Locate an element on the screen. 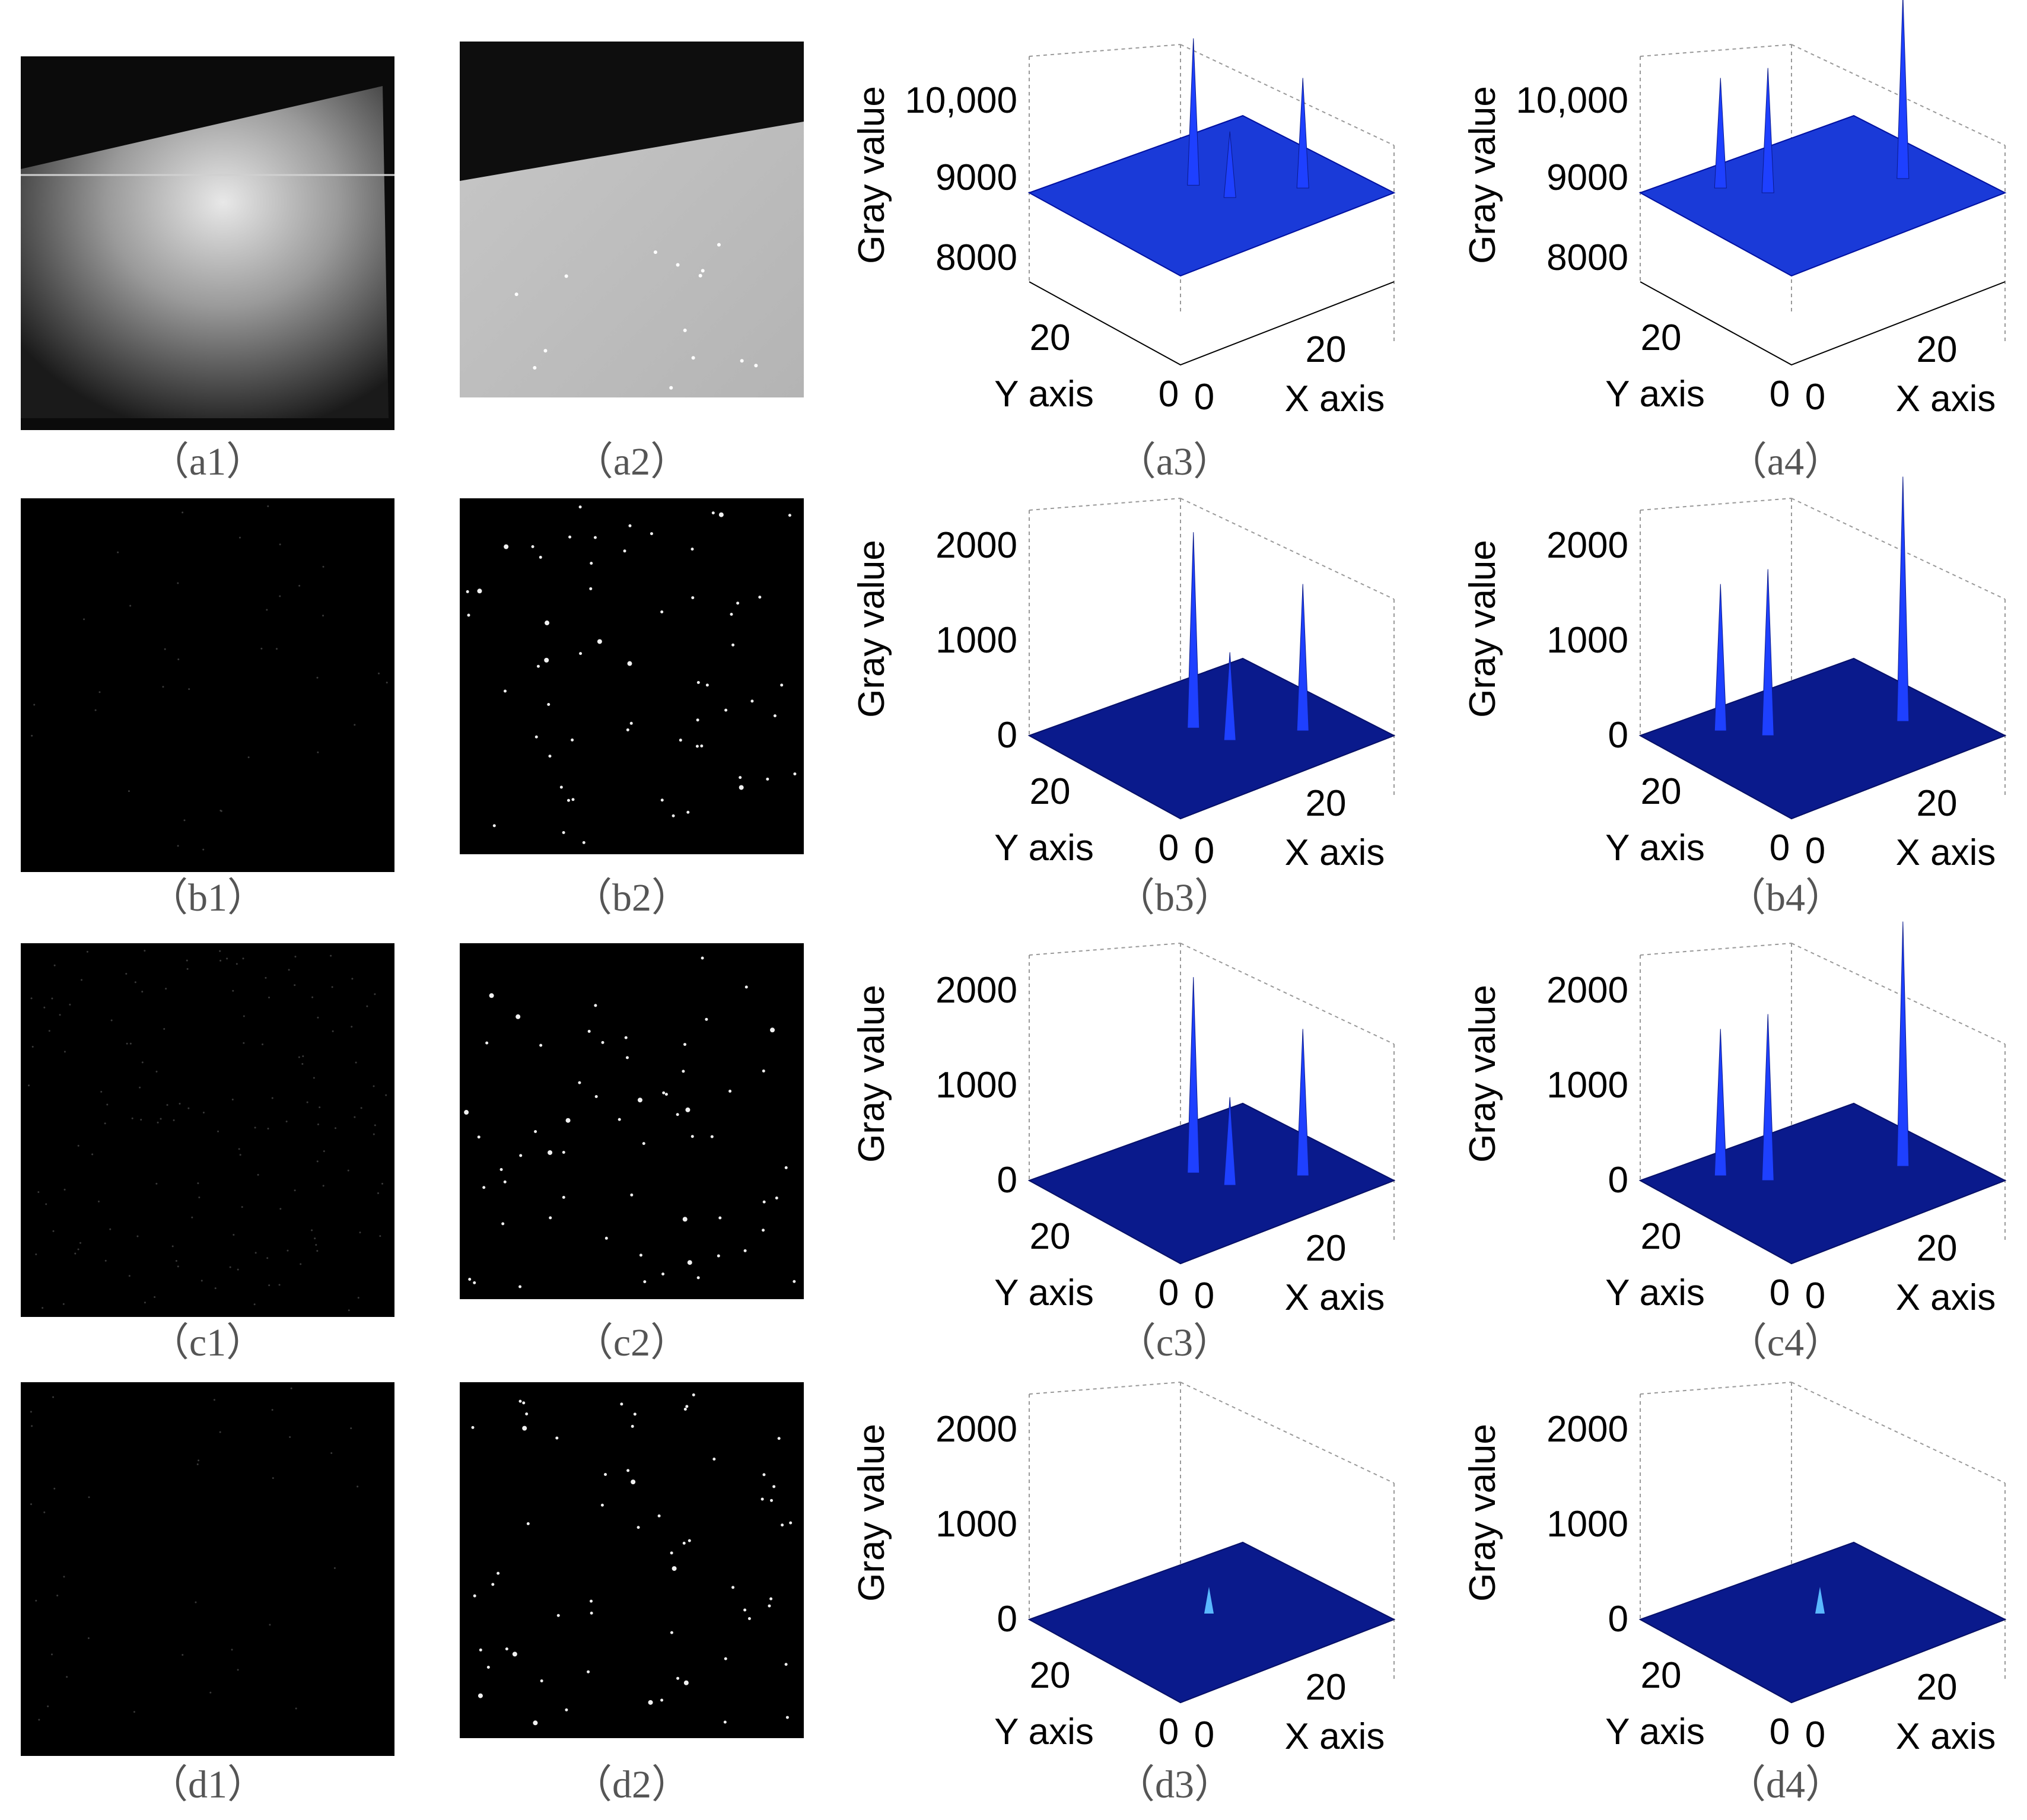 The height and width of the screenshot is (1820, 2027). panel-caption: （c1） is located at coordinates (207, 1342).